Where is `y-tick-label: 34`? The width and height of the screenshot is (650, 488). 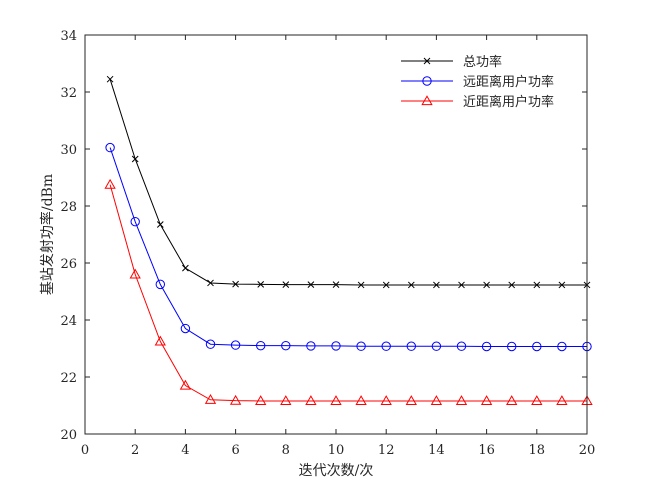
y-tick-label: 34 is located at coordinates (68, 36).